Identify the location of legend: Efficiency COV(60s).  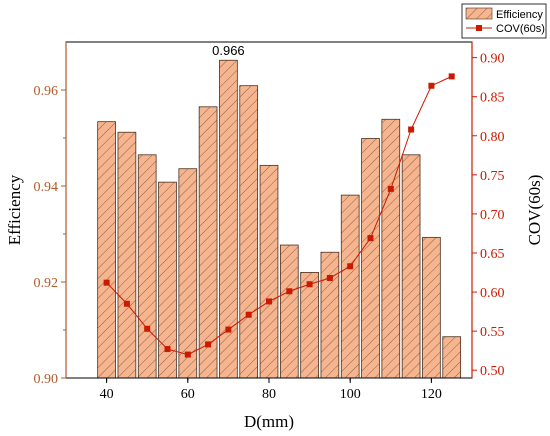
(504, 21).